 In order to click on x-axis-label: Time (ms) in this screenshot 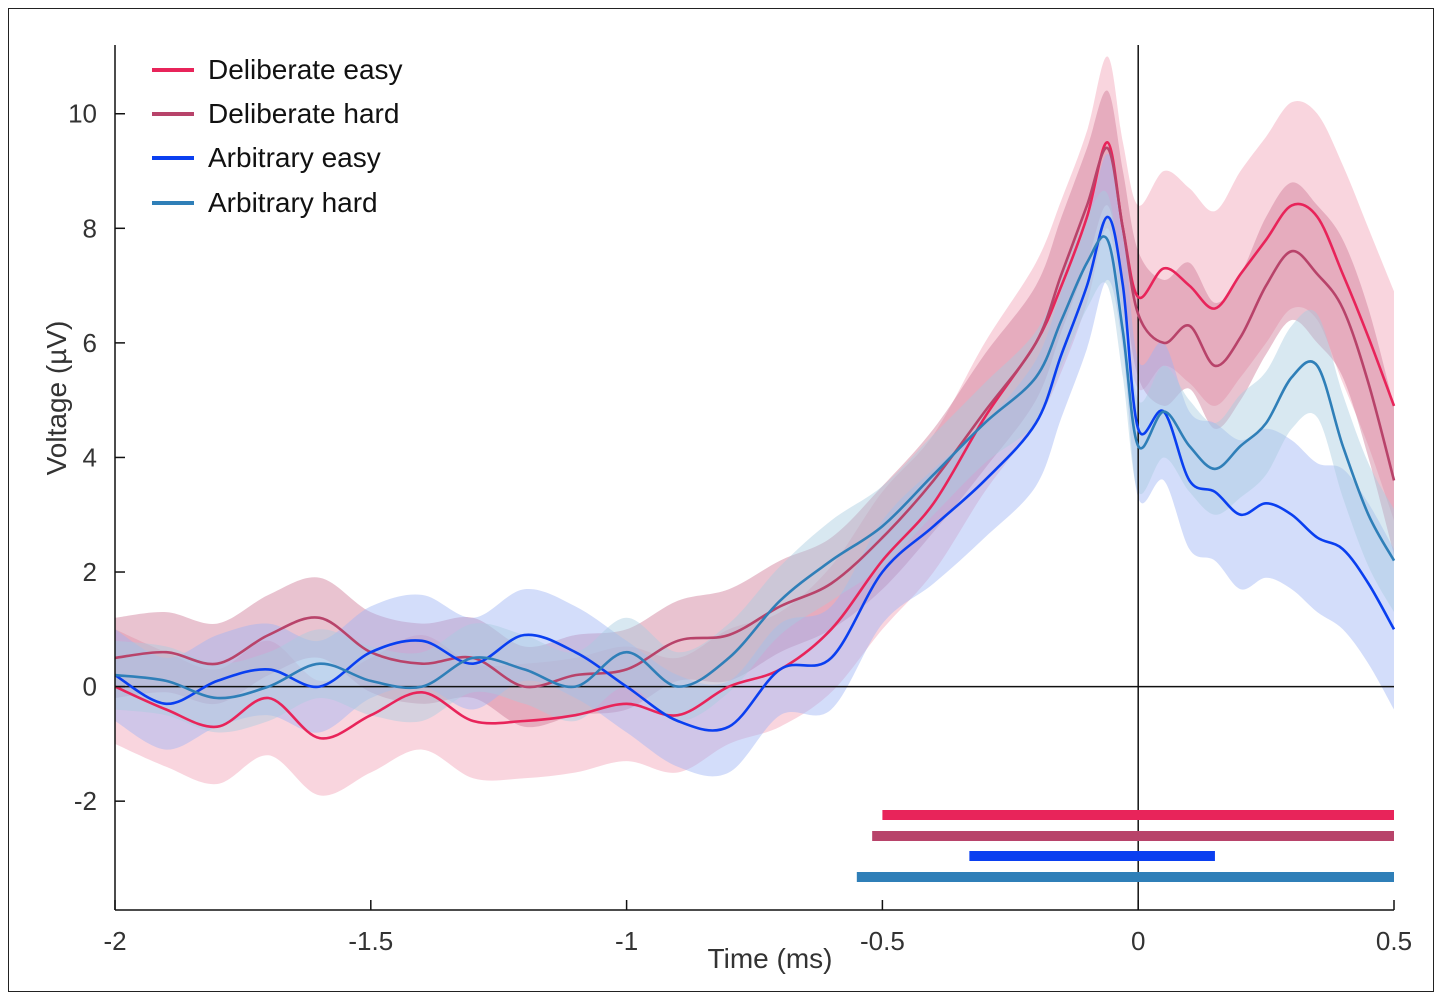, I will do `click(770, 958)`.